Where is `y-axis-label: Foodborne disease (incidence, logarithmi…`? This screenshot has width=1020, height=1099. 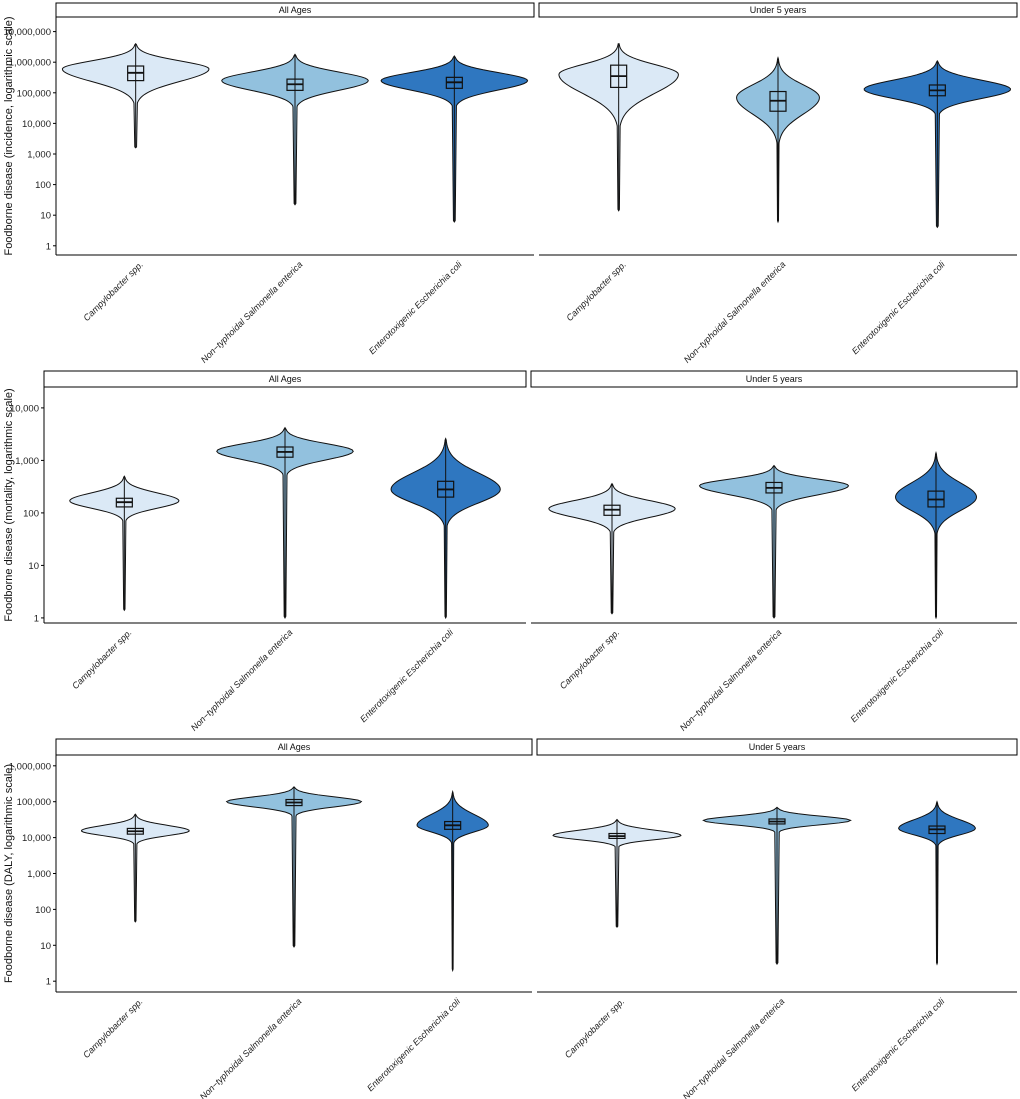 y-axis-label: Foodborne disease (incidence, logarithmi… is located at coordinates (9, 135).